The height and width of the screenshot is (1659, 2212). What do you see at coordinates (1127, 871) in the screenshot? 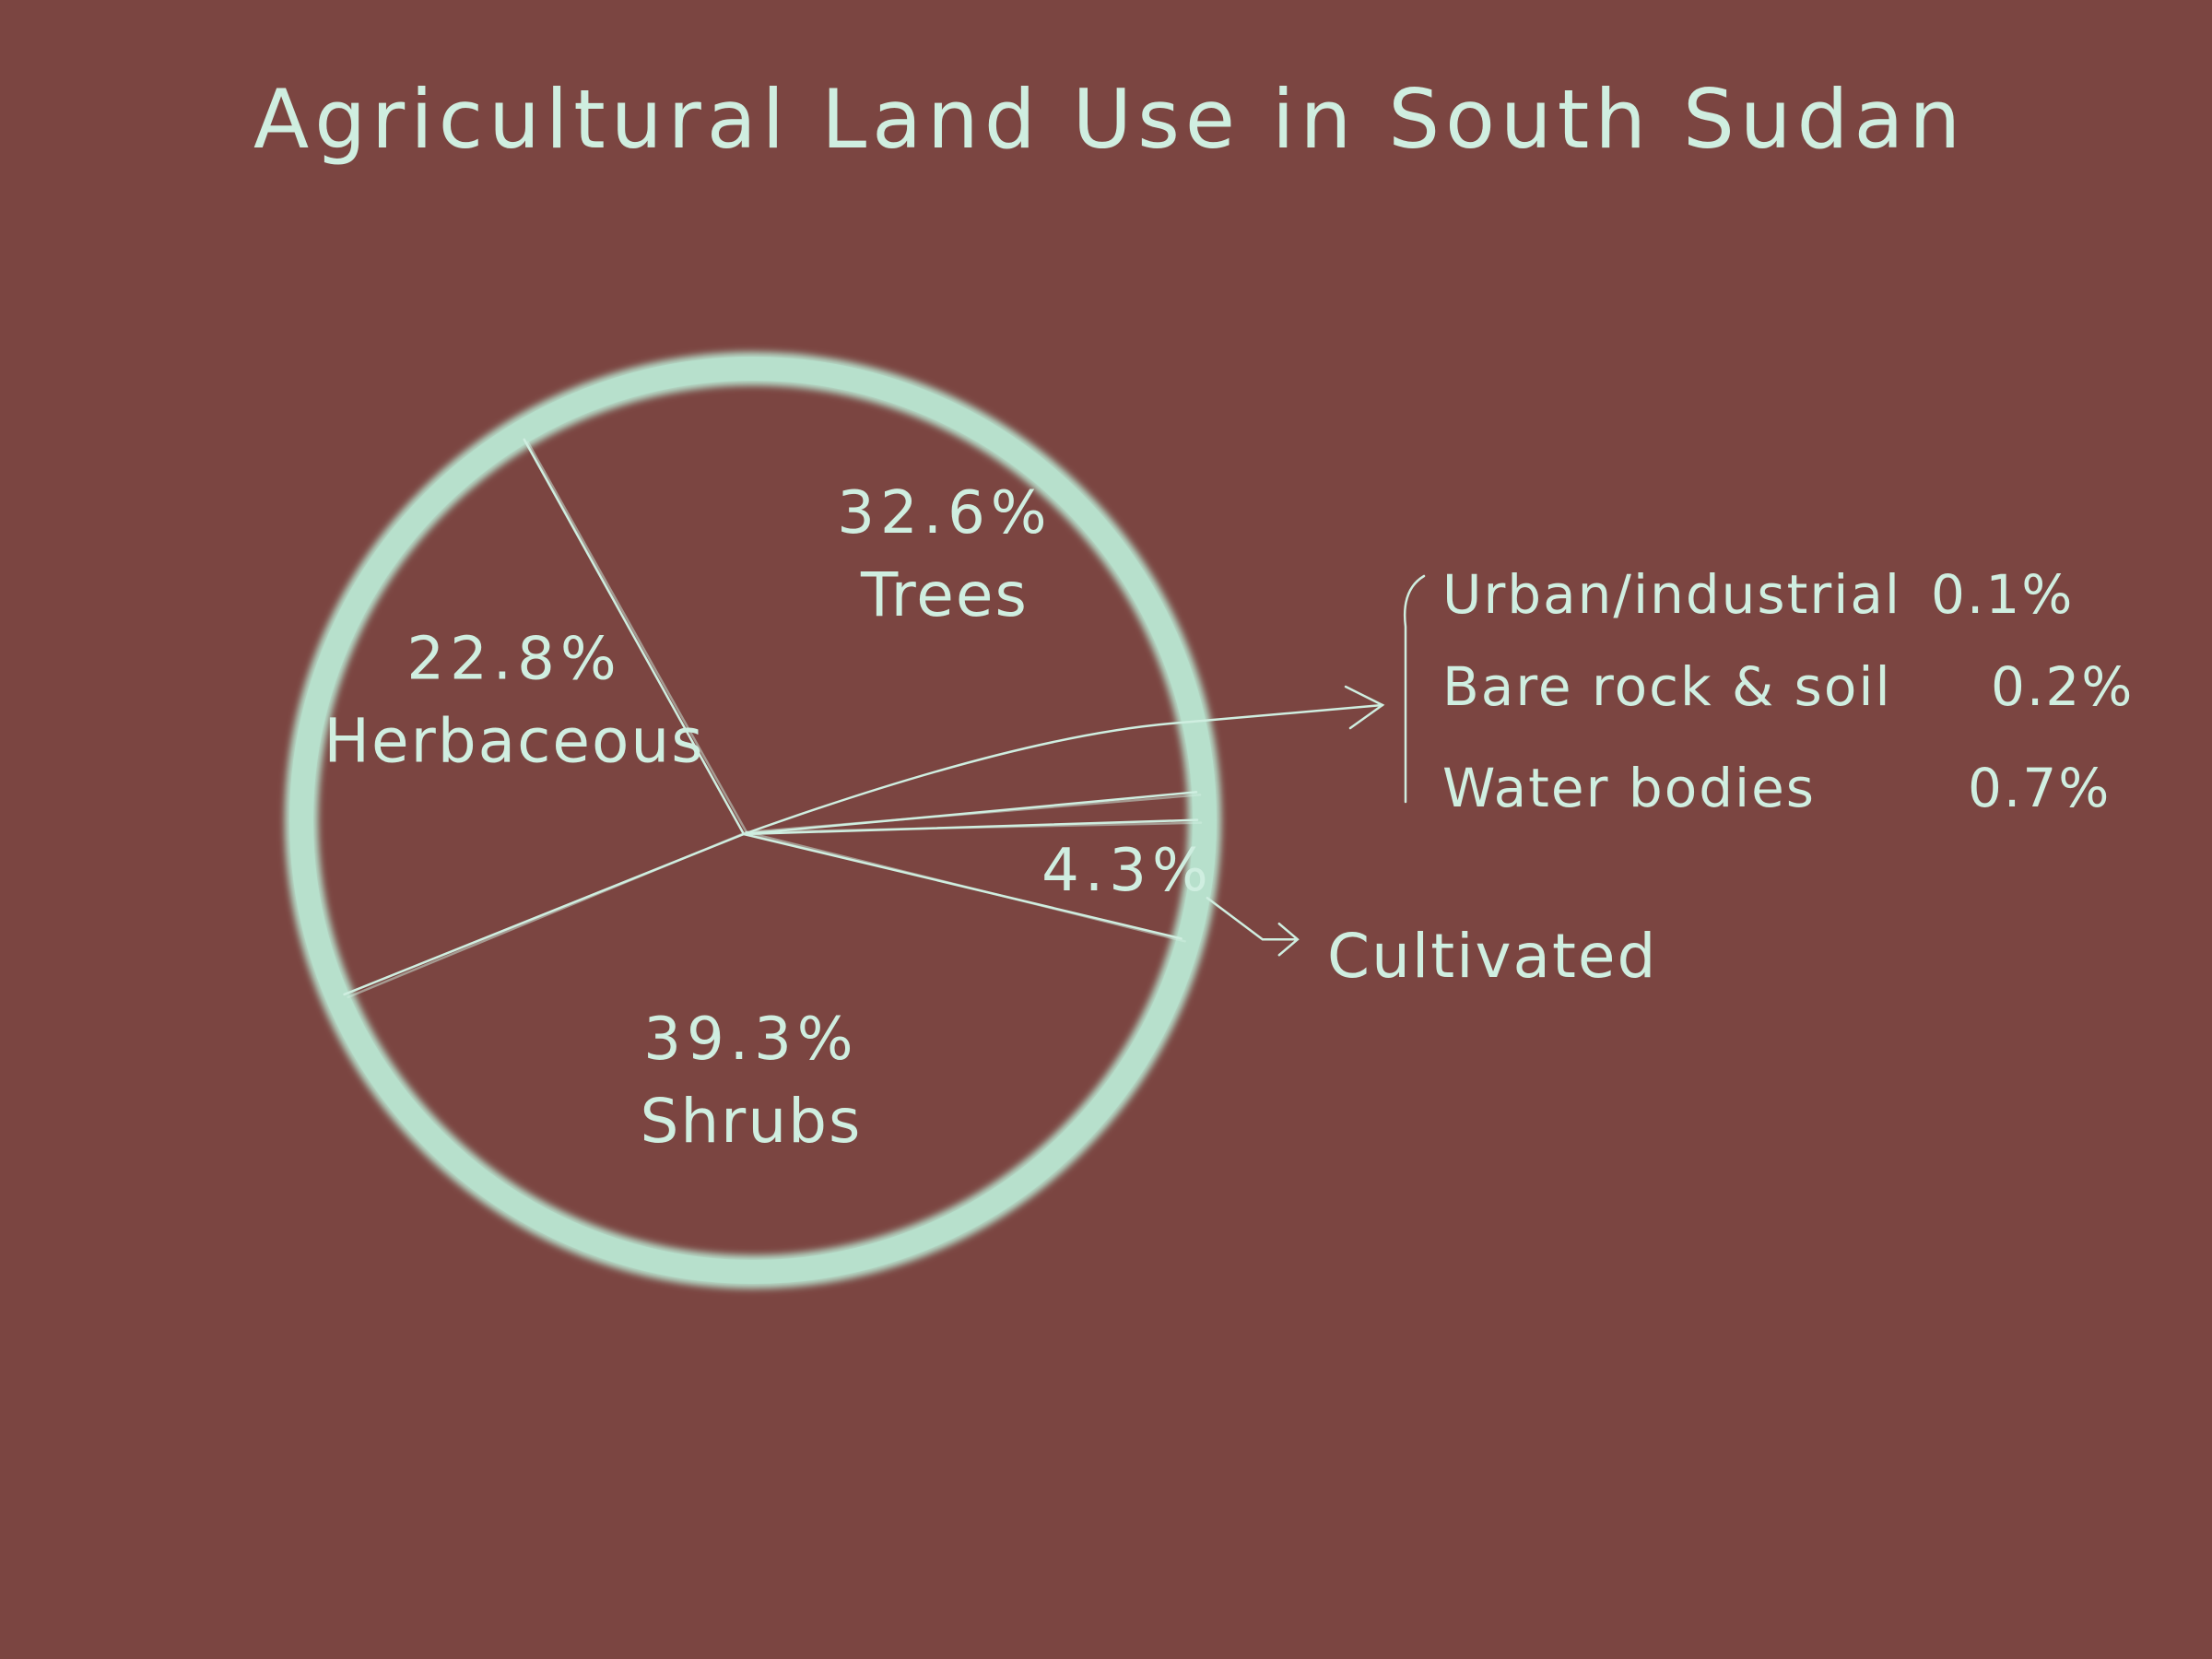
I see `slice-value-label: 4.3%` at bounding box center [1127, 871].